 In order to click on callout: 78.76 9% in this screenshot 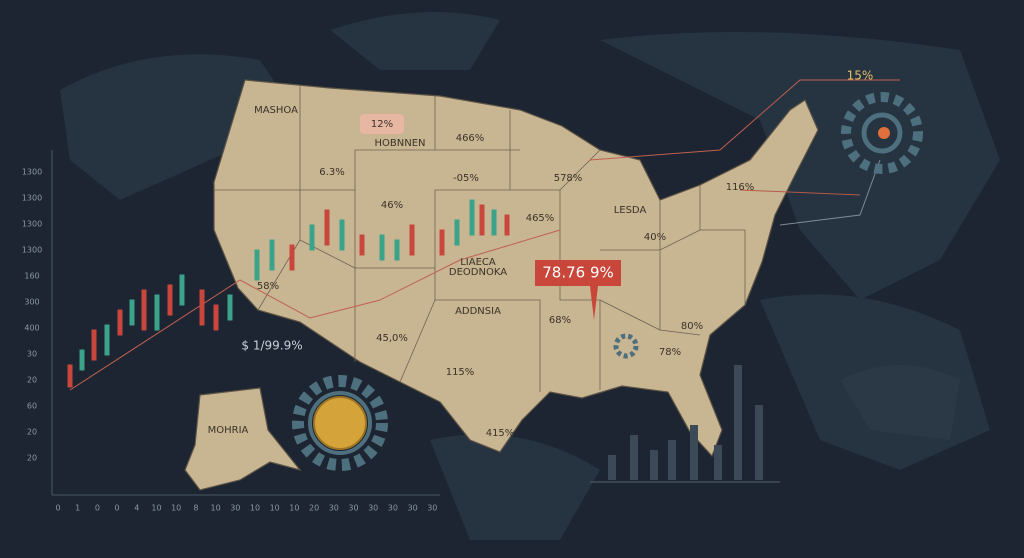, I will do `click(578, 273)`.